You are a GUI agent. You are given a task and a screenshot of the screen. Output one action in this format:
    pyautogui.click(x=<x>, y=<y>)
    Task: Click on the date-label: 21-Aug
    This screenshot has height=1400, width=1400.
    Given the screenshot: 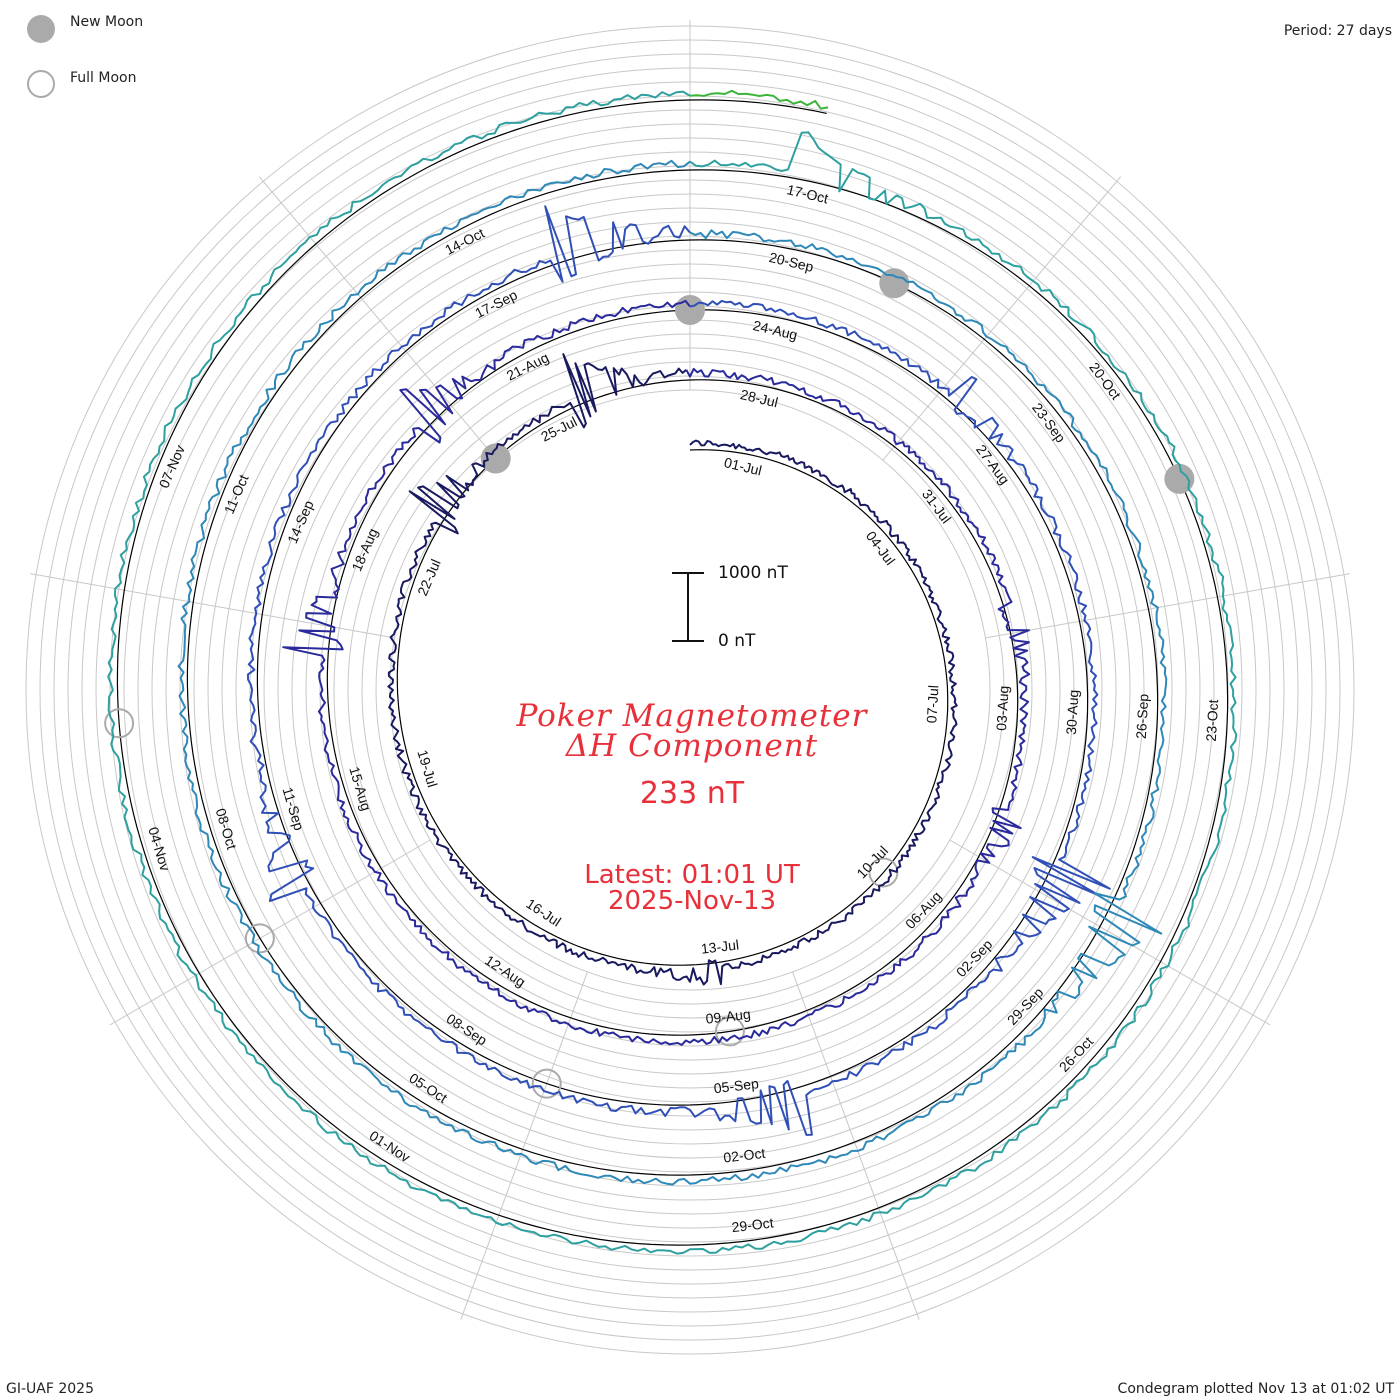 What is the action you would take?
    pyautogui.click(x=528, y=366)
    